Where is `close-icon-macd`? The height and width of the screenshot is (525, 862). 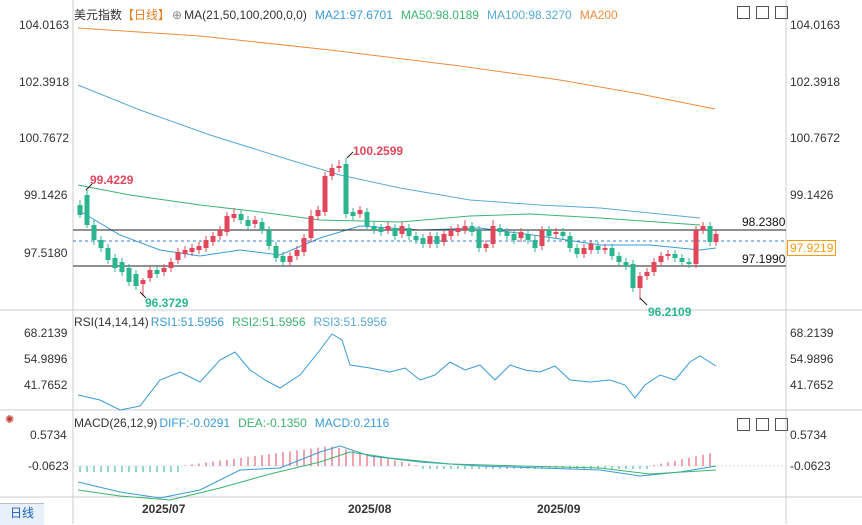
close-icon-macd is located at coordinates (781, 424).